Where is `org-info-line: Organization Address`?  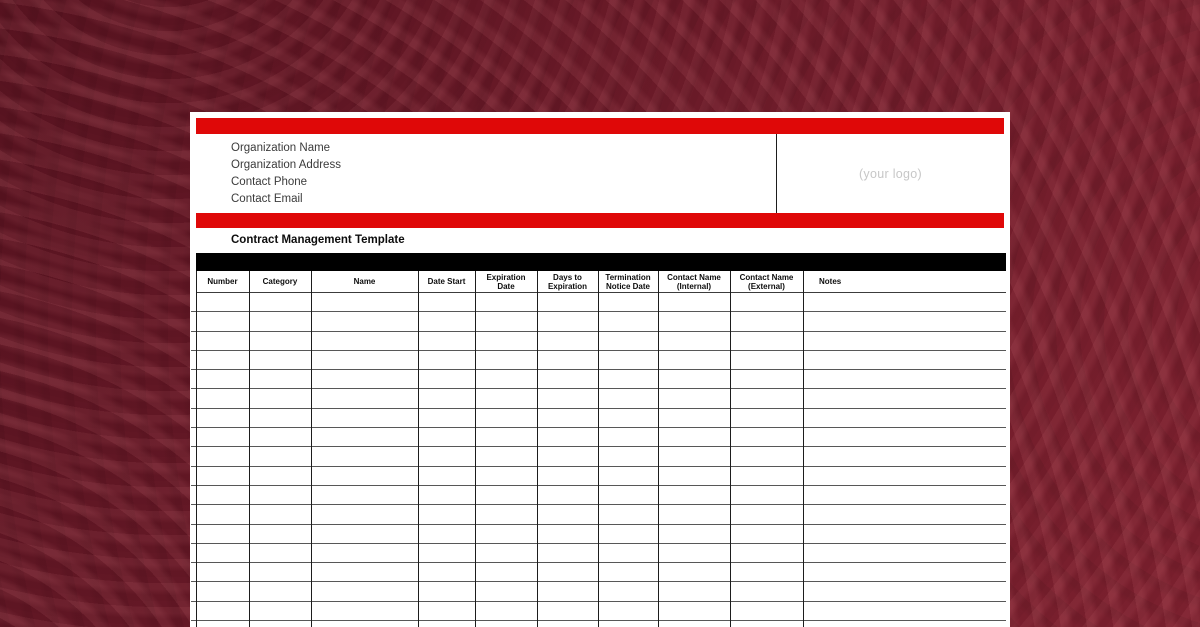 org-info-line: Organization Address is located at coordinates (286, 165).